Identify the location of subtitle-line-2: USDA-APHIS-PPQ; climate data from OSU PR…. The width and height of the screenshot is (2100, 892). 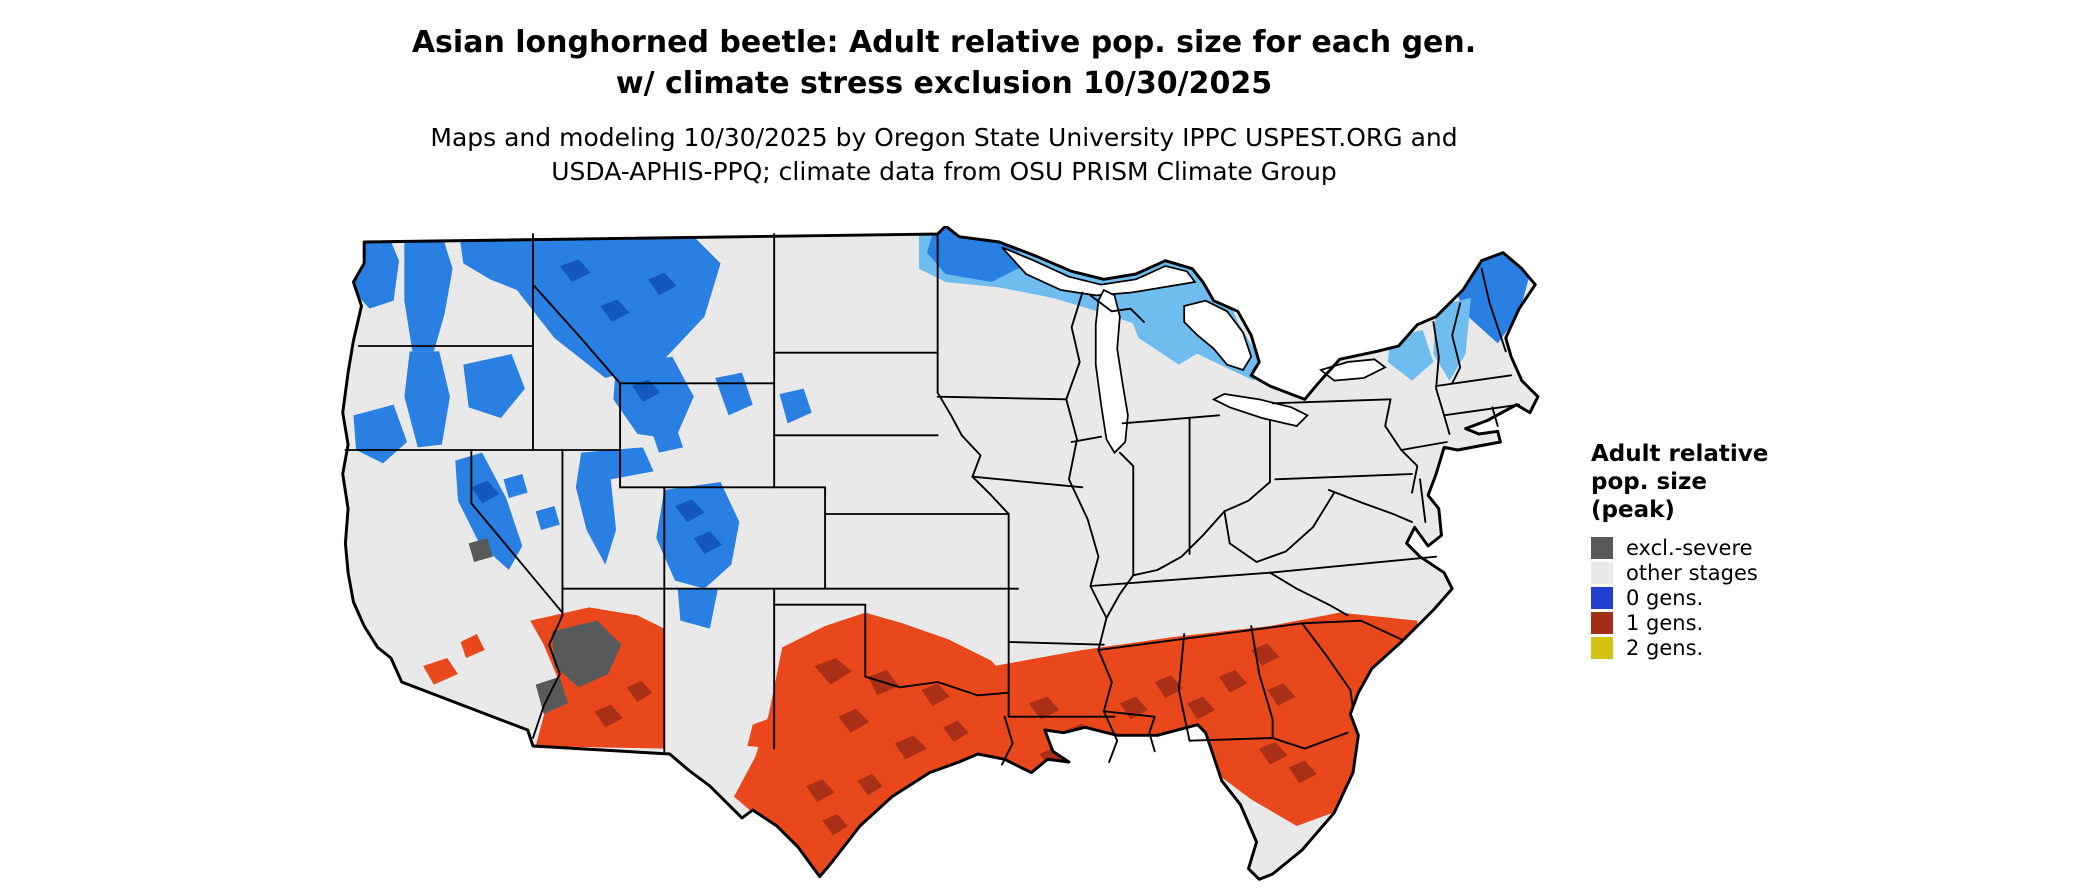
(944, 171).